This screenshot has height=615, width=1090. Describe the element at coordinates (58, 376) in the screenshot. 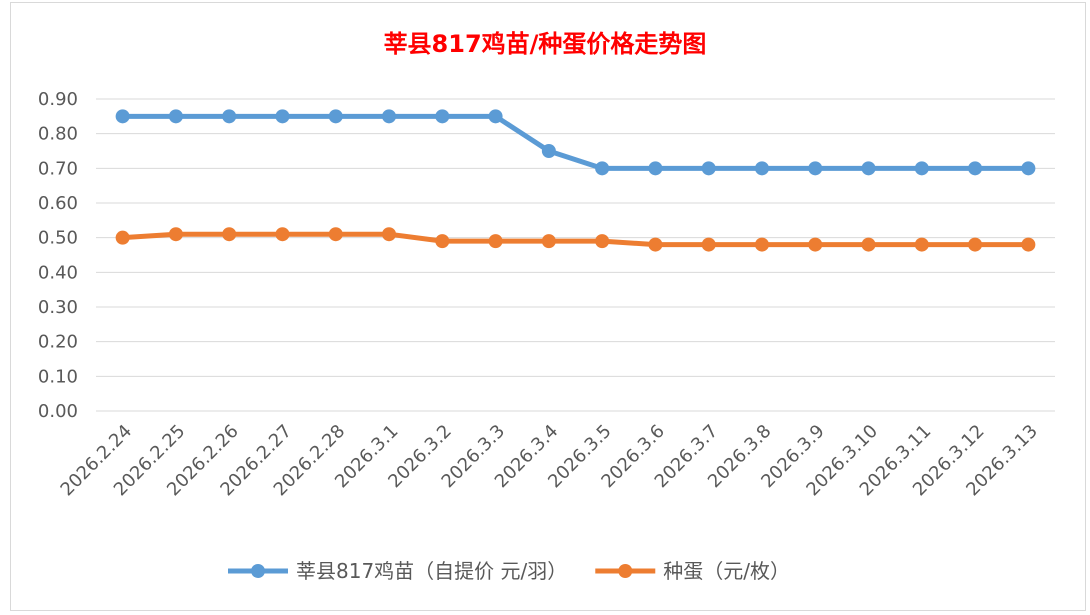

I see `y-tick-label: 0.10` at that location.